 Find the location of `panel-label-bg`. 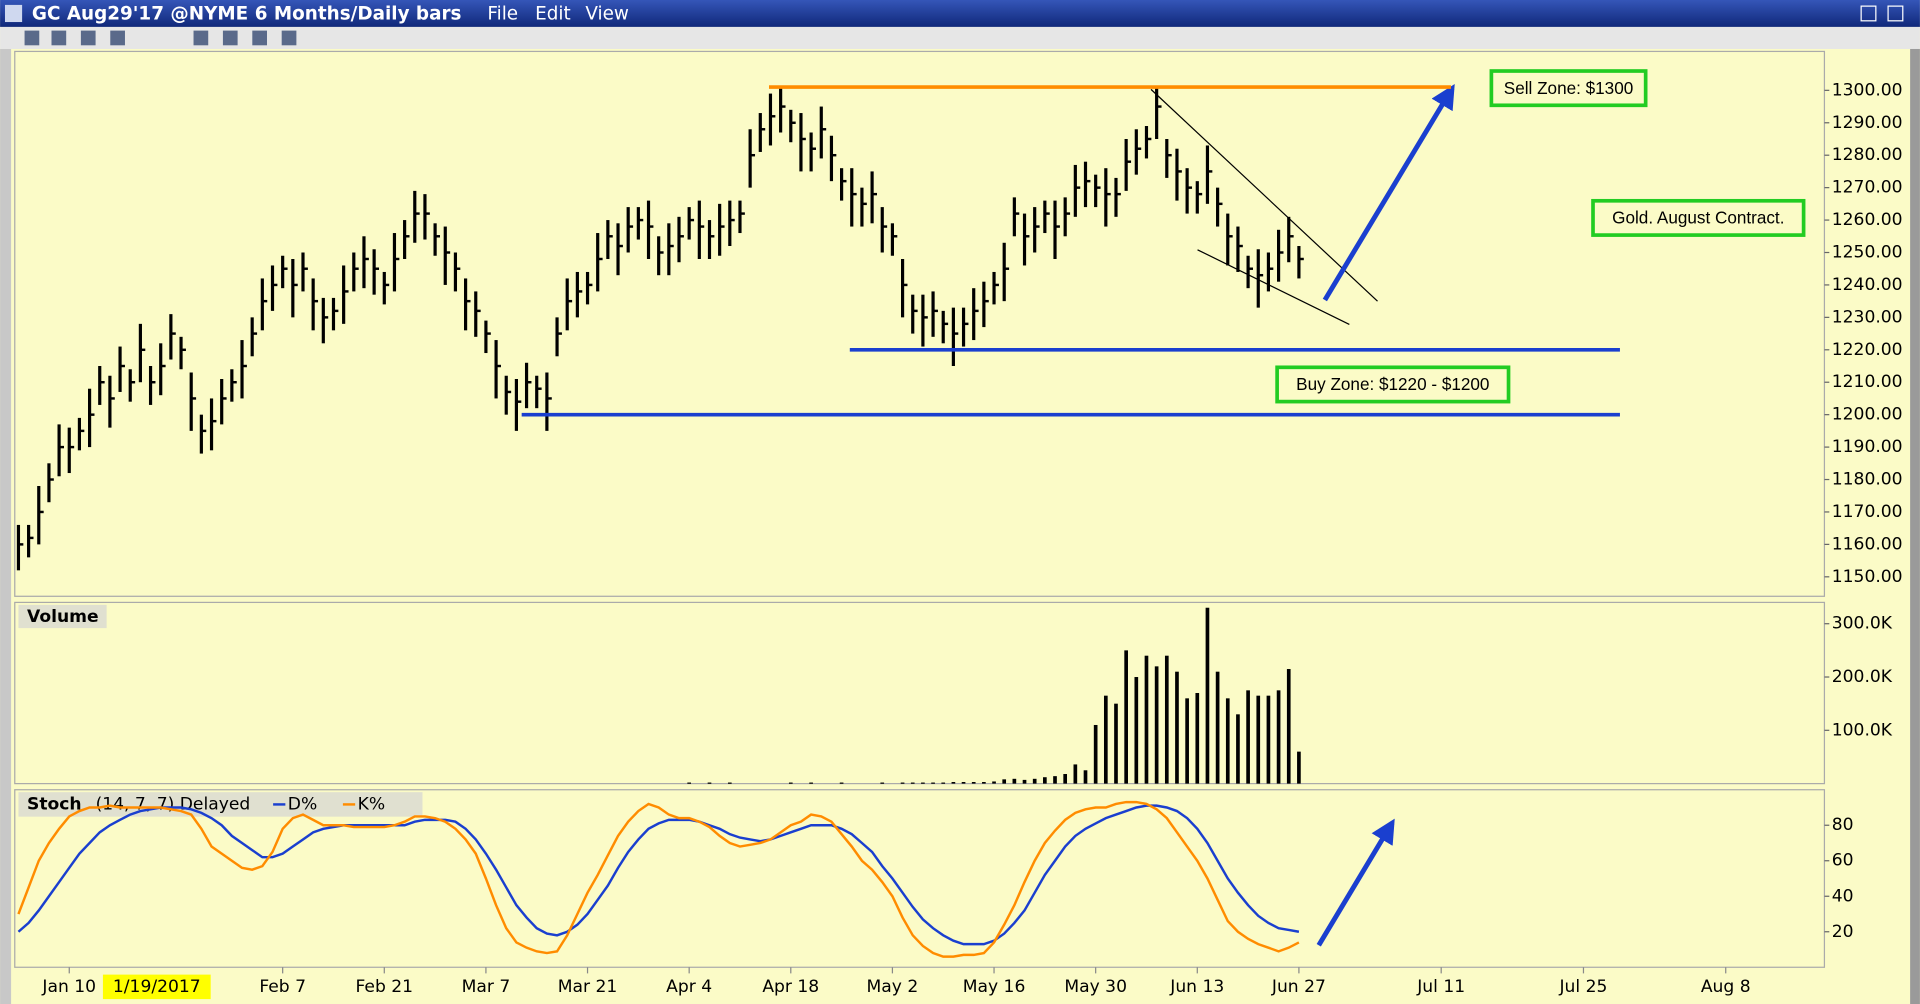

panel-label-bg is located at coordinates (62, 616).